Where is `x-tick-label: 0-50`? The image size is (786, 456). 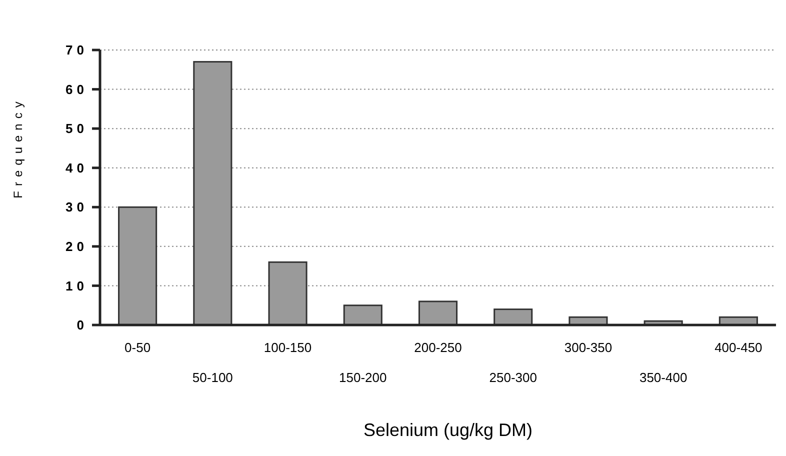
x-tick-label: 0-50 is located at coordinates (137, 347).